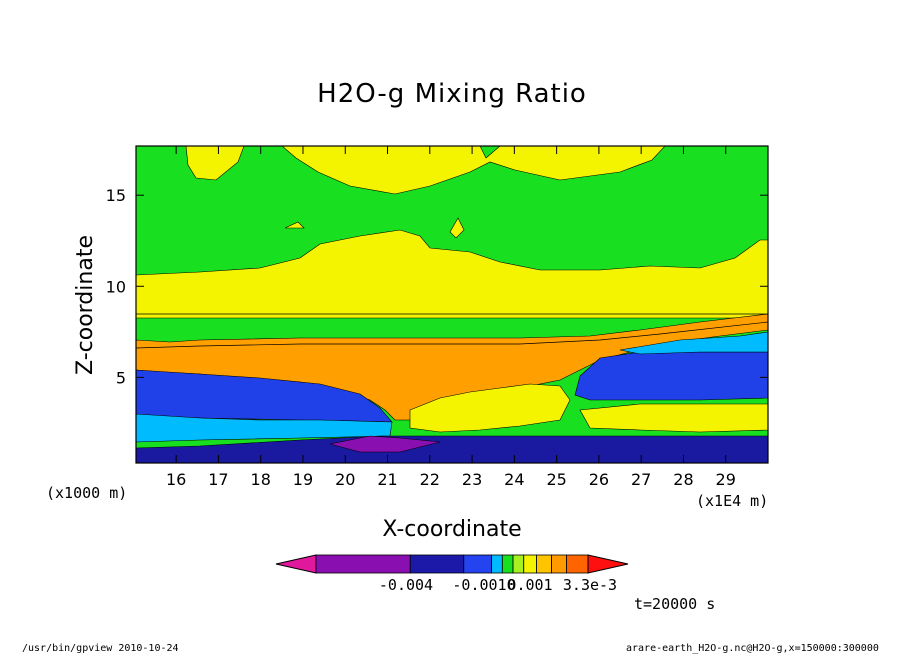 This screenshot has height=654, width=904. I want to click on y-tick-label: 15, so click(116, 195).